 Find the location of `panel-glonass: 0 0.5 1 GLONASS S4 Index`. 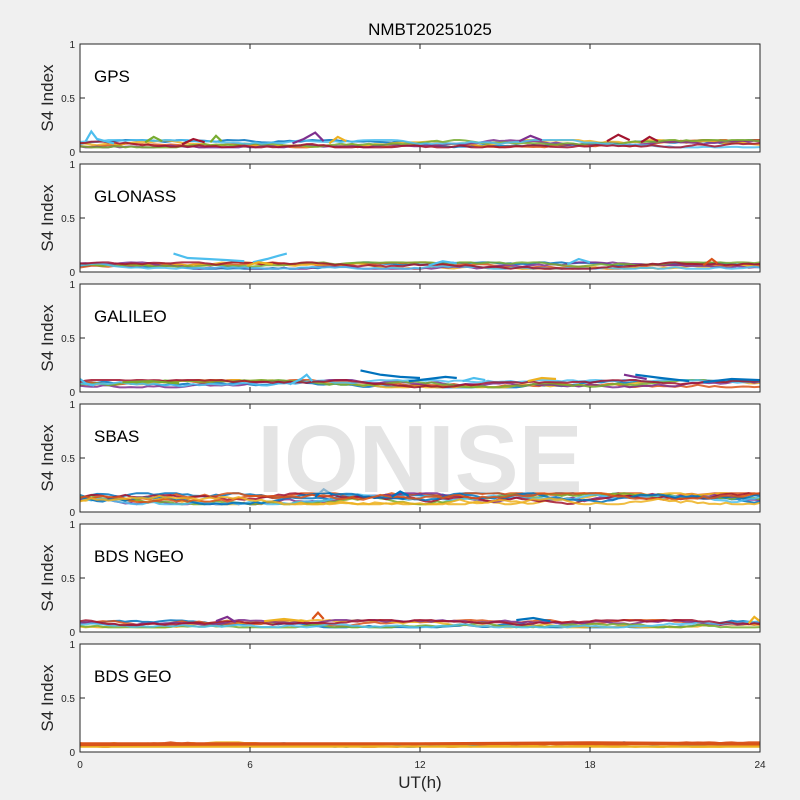

panel-glonass: 0 0.5 1 GLONASS S4 Index is located at coordinates (399, 219).